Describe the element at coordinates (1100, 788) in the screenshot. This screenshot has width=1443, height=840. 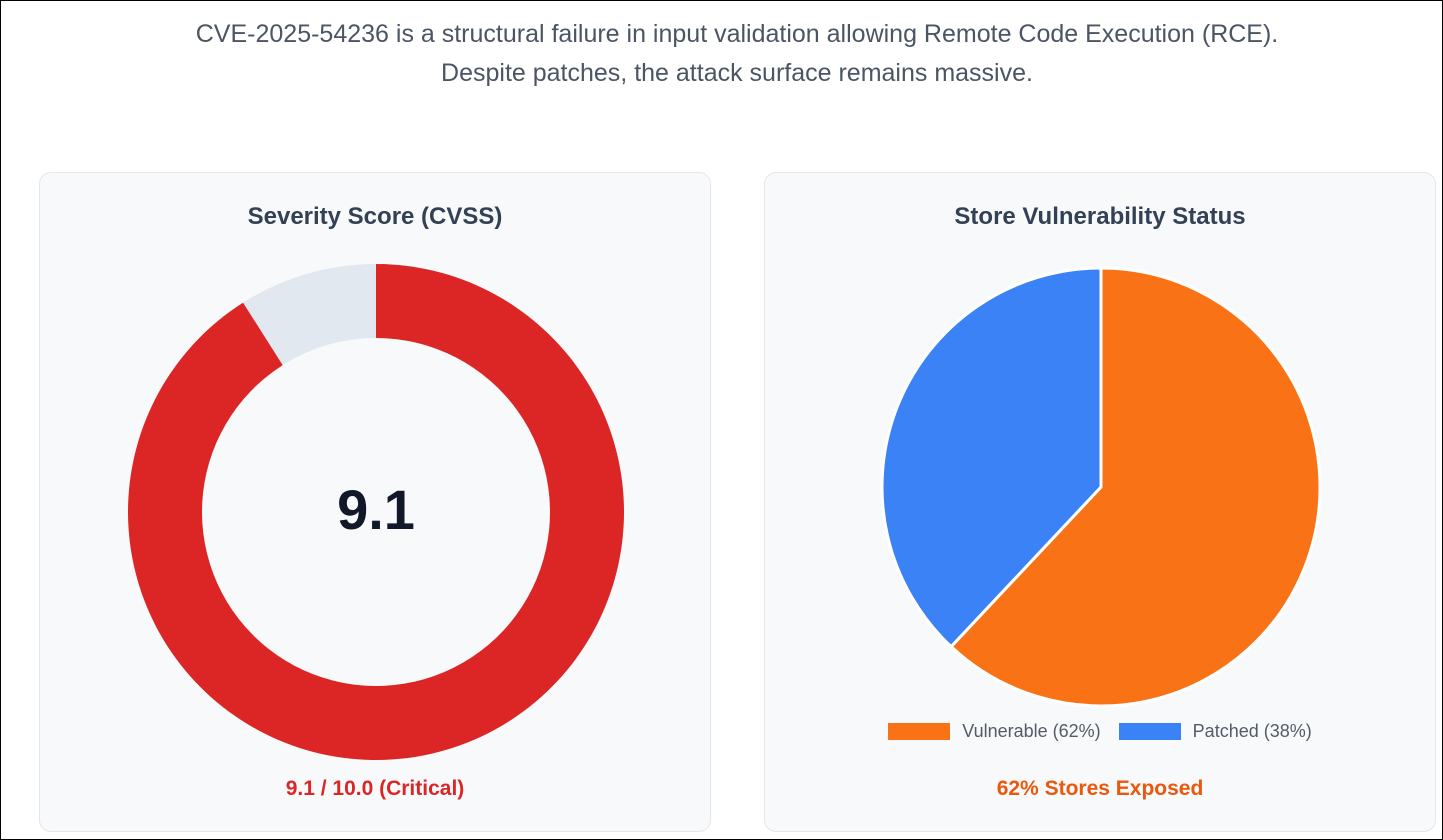
I see `status-footer: 62% Stores Exposed` at that location.